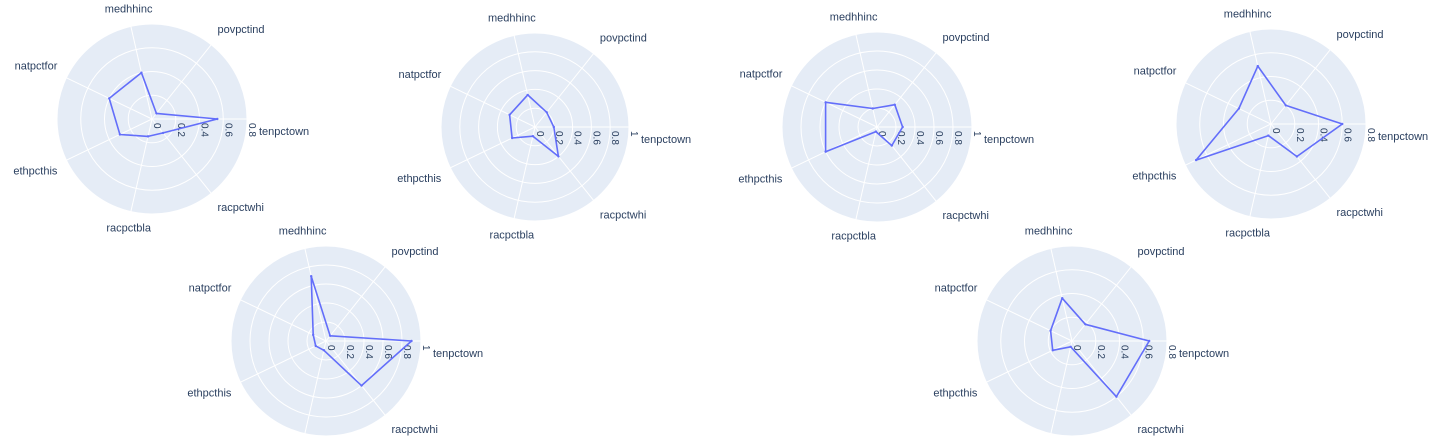 This screenshot has height=442, width=1446. Describe the element at coordinates (881, 134) in the screenshot. I see `radial-tick-label: 0` at that location.